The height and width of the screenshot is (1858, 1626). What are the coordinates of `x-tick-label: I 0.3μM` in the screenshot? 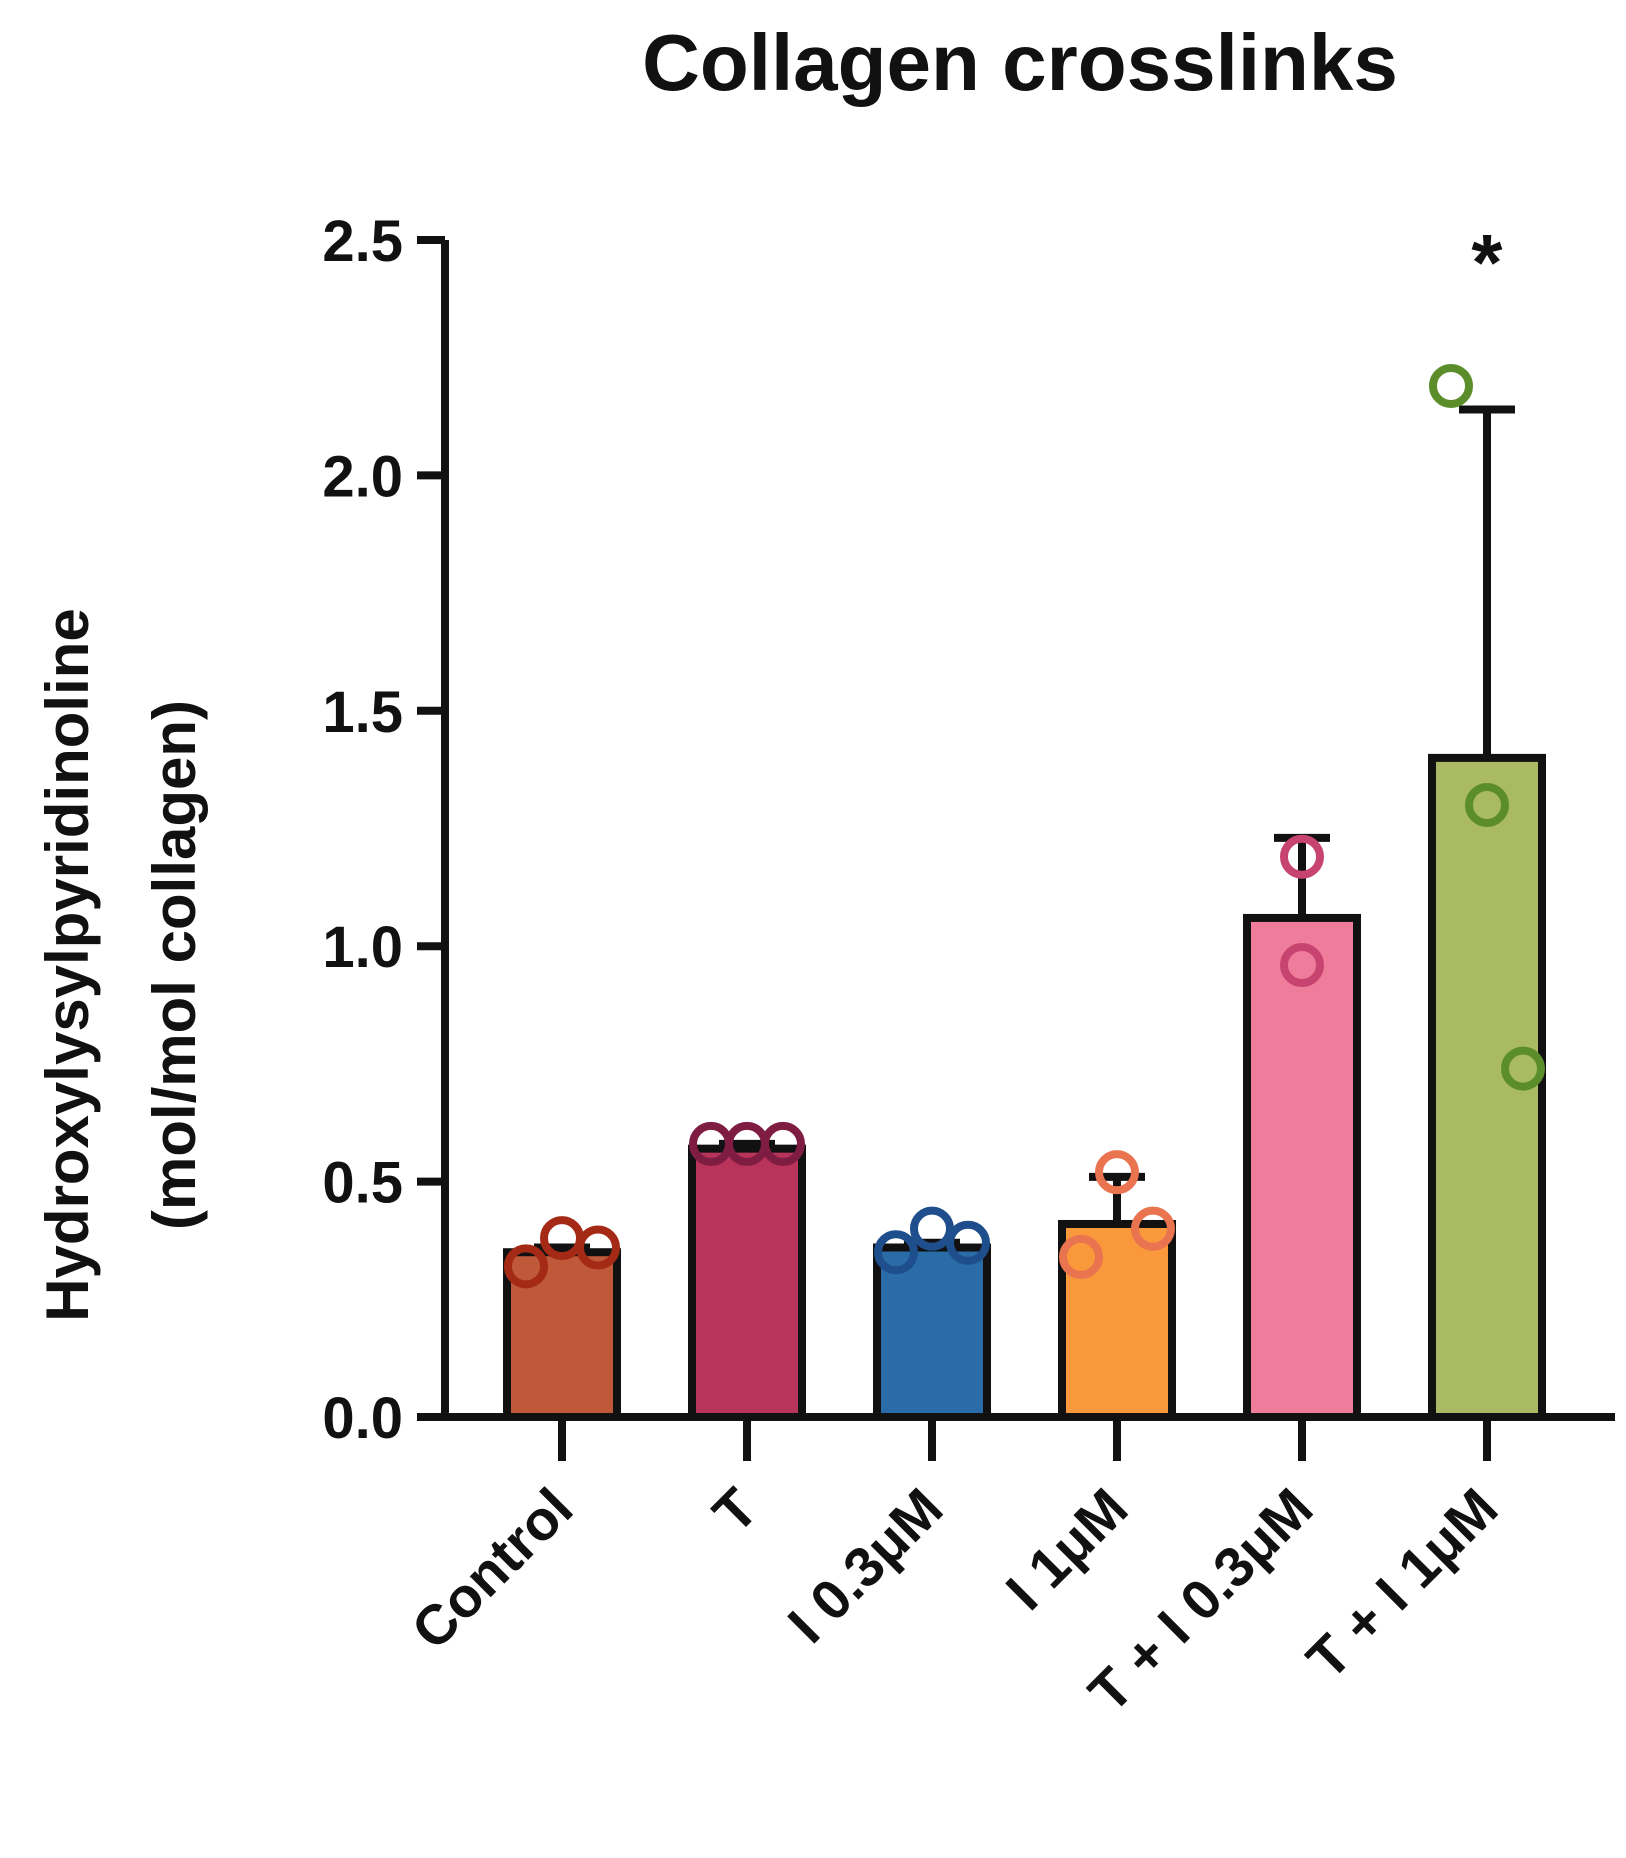 It's located at (865, 1565).